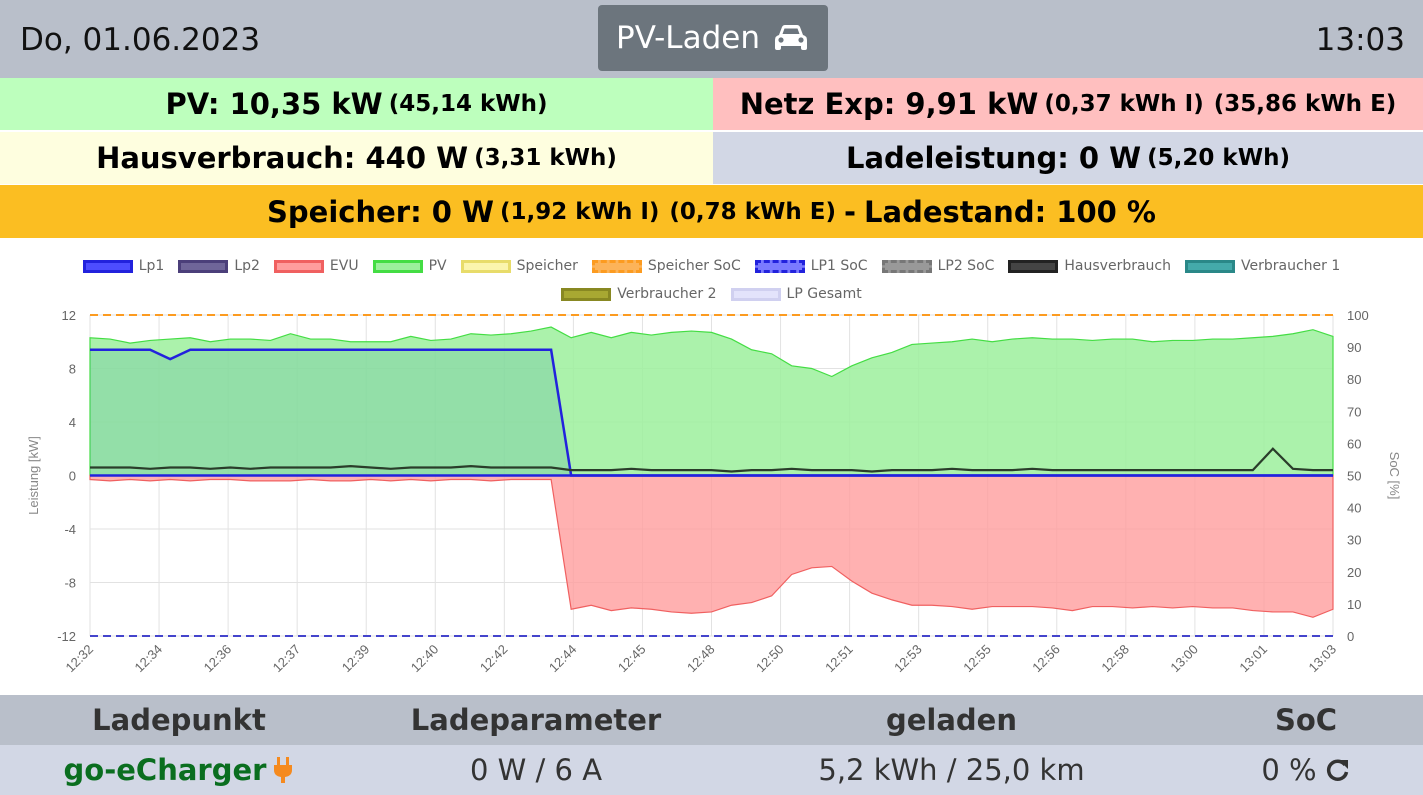  What do you see at coordinates (1338, 770) in the screenshot?
I see `refresh-icon` at bounding box center [1338, 770].